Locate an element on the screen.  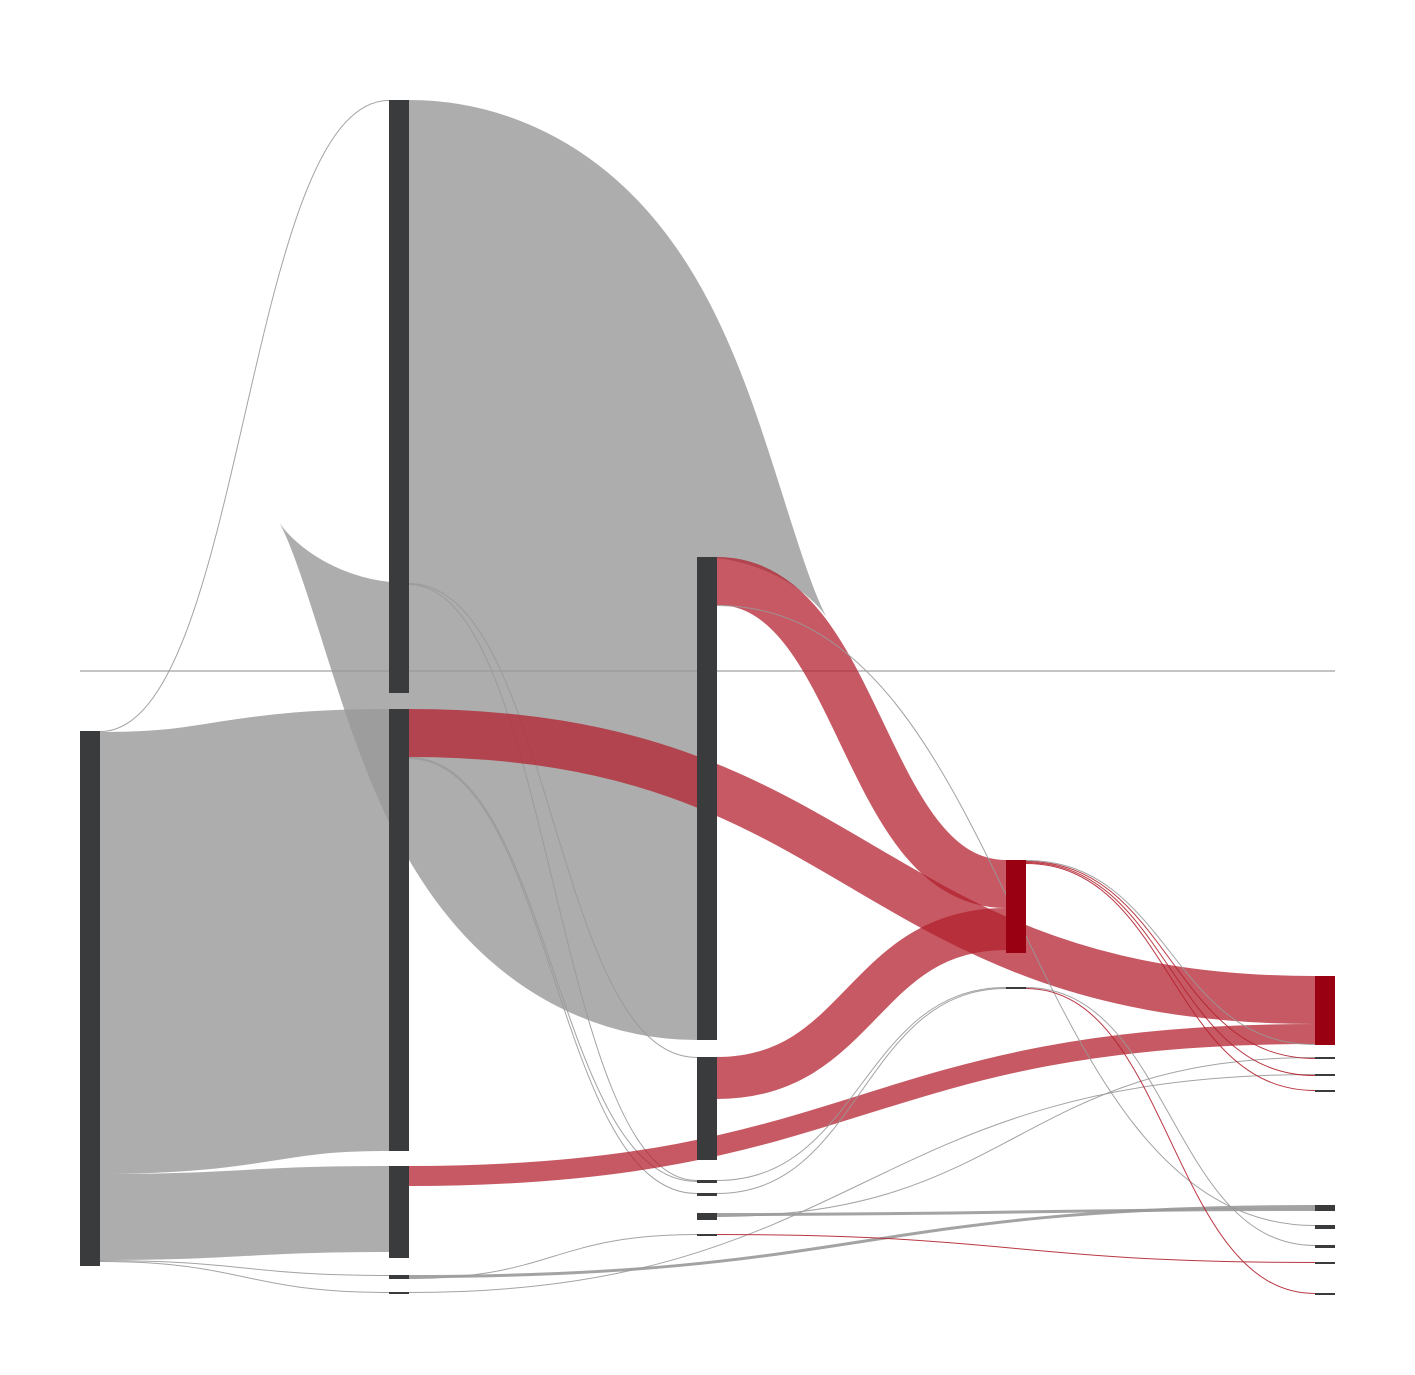
node-c1 is located at coordinates (707, 1108).